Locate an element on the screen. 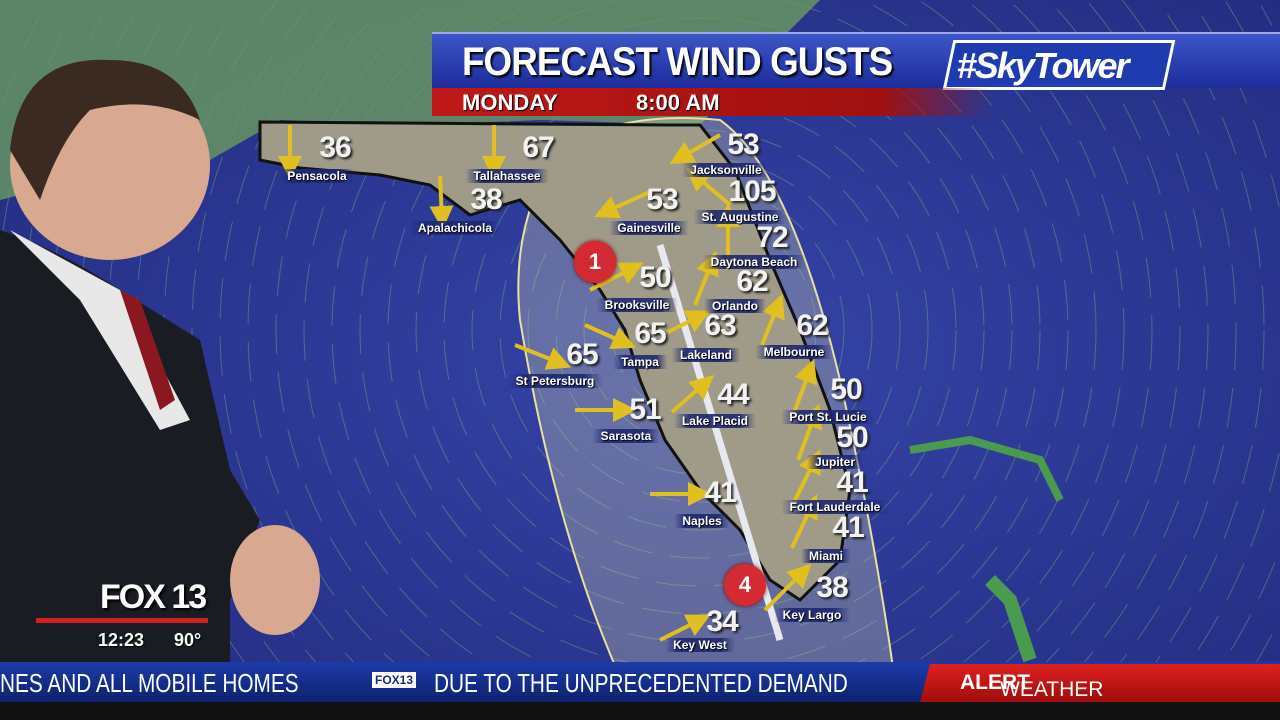 This screenshot has height=720, width=1280. city-label: Daytona Beach is located at coordinates (754, 262).